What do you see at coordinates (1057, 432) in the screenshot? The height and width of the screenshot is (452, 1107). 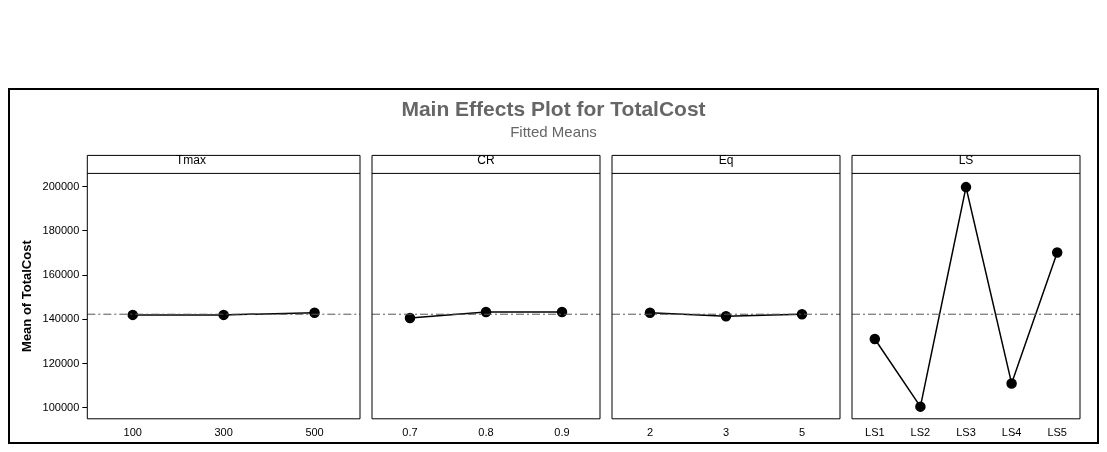 I see `x-tick-label: LS5` at bounding box center [1057, 432].